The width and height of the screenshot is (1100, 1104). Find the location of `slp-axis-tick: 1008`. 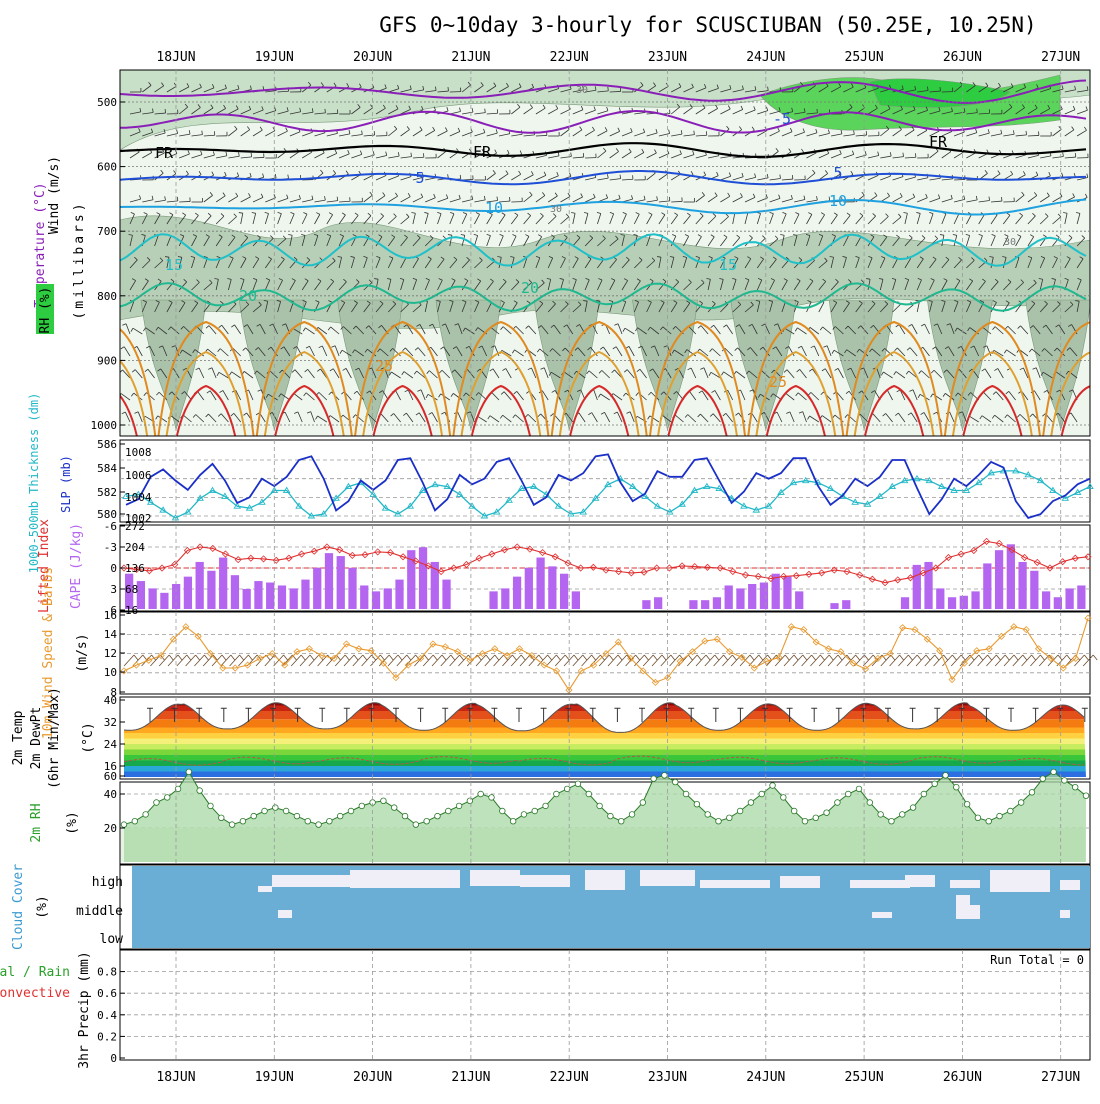

slp-axis-tick: 1008 is located at coordinates (138, 452).